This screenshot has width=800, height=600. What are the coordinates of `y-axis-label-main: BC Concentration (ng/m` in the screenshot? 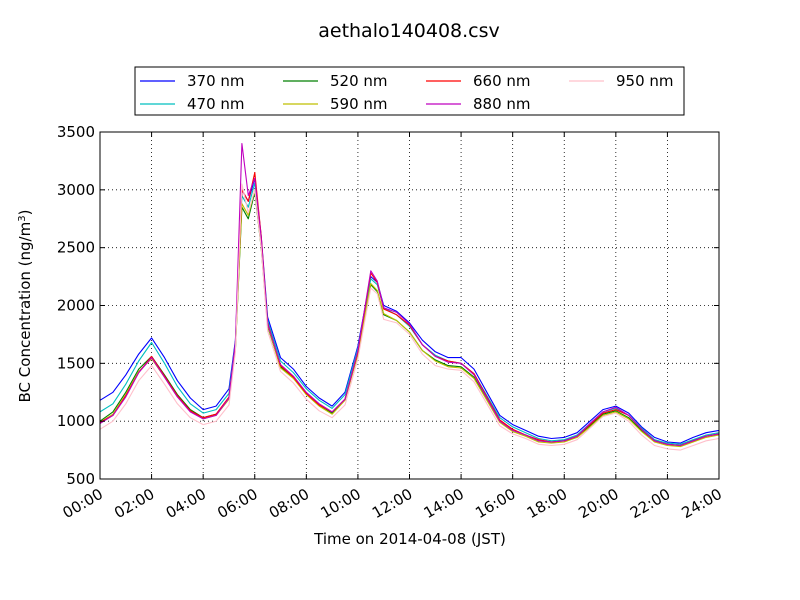 It's located at (25, 312).